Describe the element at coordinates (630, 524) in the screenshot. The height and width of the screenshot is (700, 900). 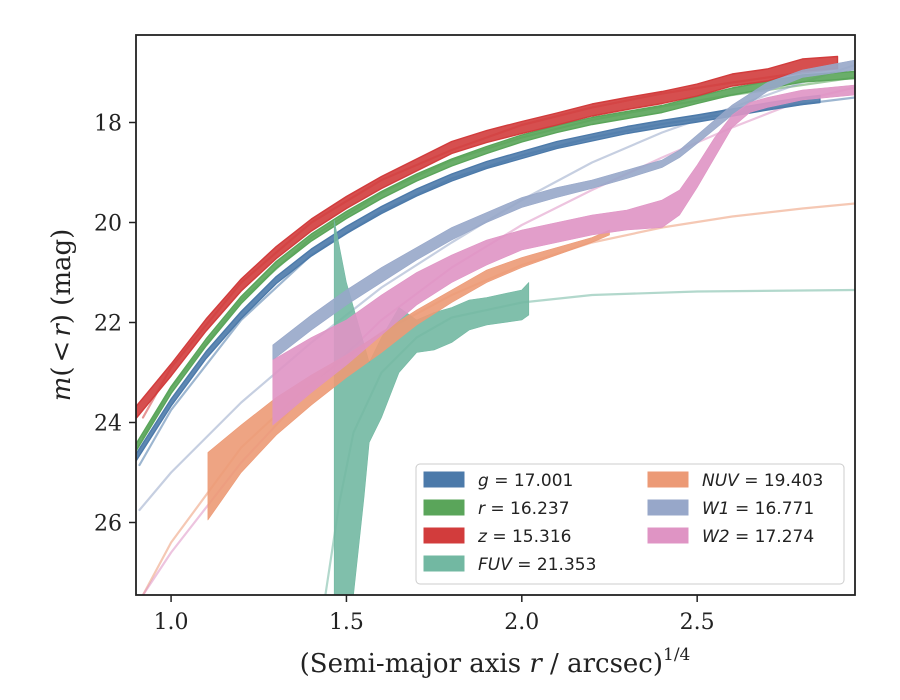
I see `legend-box` at that location.